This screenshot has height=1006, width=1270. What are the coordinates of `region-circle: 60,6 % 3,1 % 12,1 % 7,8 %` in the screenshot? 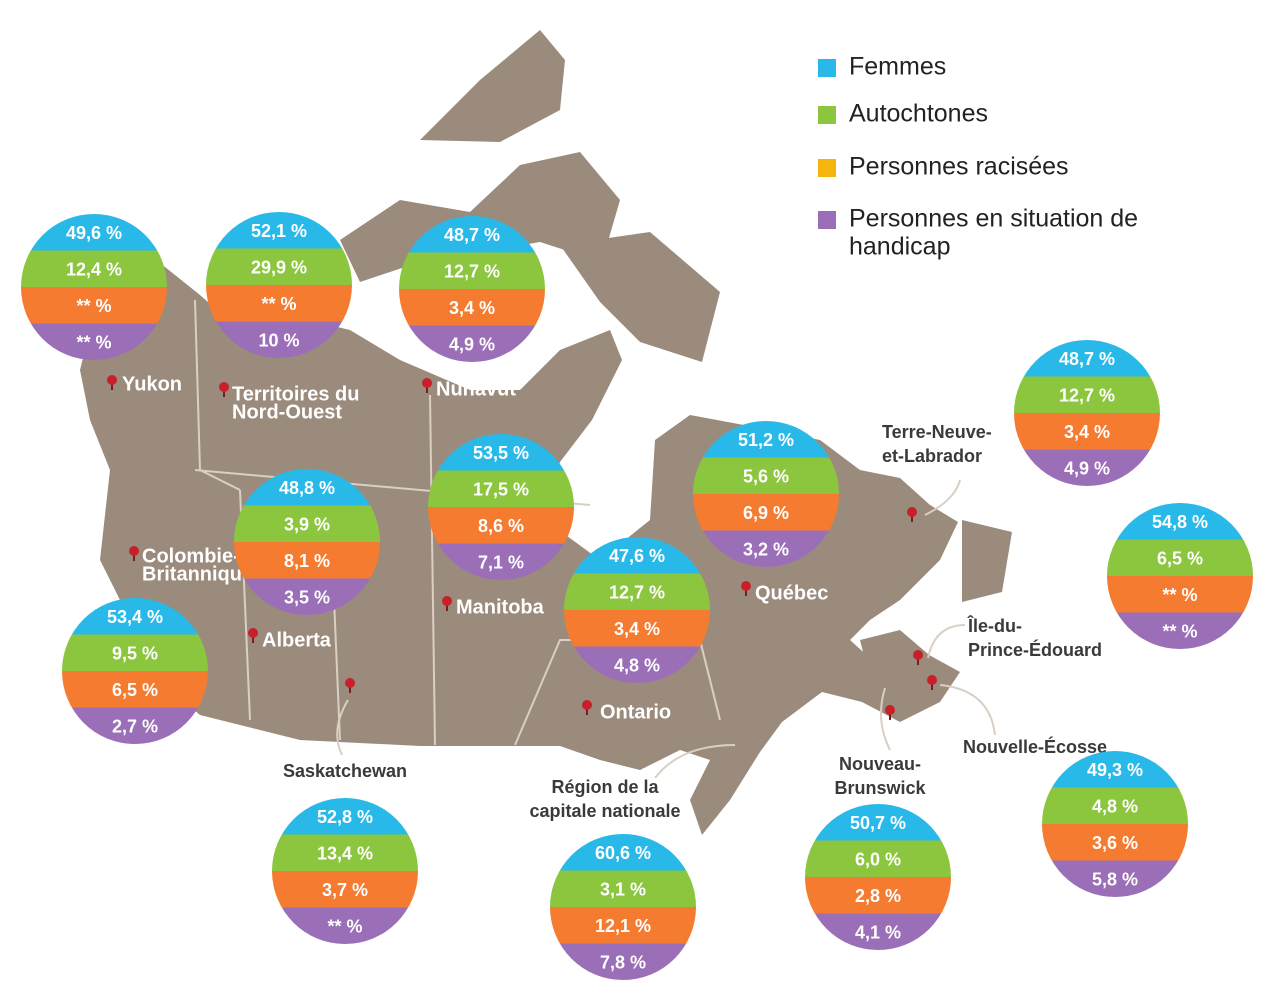 It's located at (623, 907).